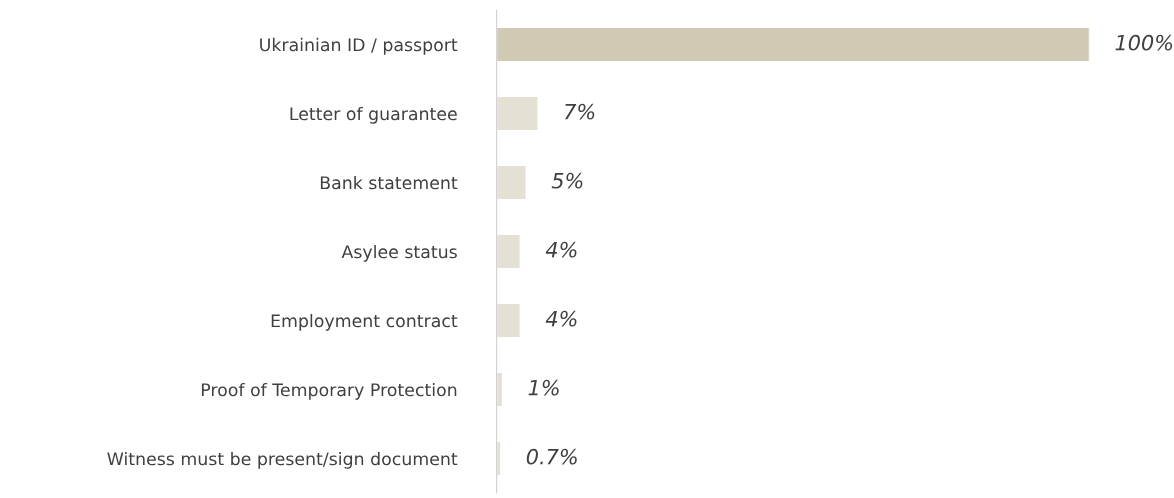 Image resolution: width=1174 pixels, height=498 pixels. What do you see at coordinates (580, 111) in the screenshot?
I see `data-label: 7%` at bounding box center [580, 111].